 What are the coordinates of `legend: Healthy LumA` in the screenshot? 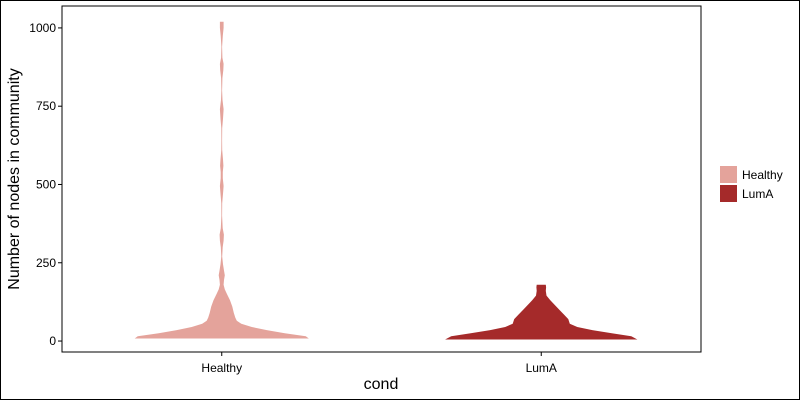 It's located at (751, 184).